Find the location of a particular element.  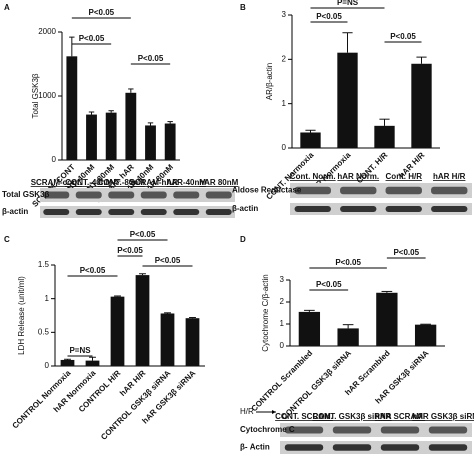

lane-label: Cont. H/R is located at coordinates (404, 176).